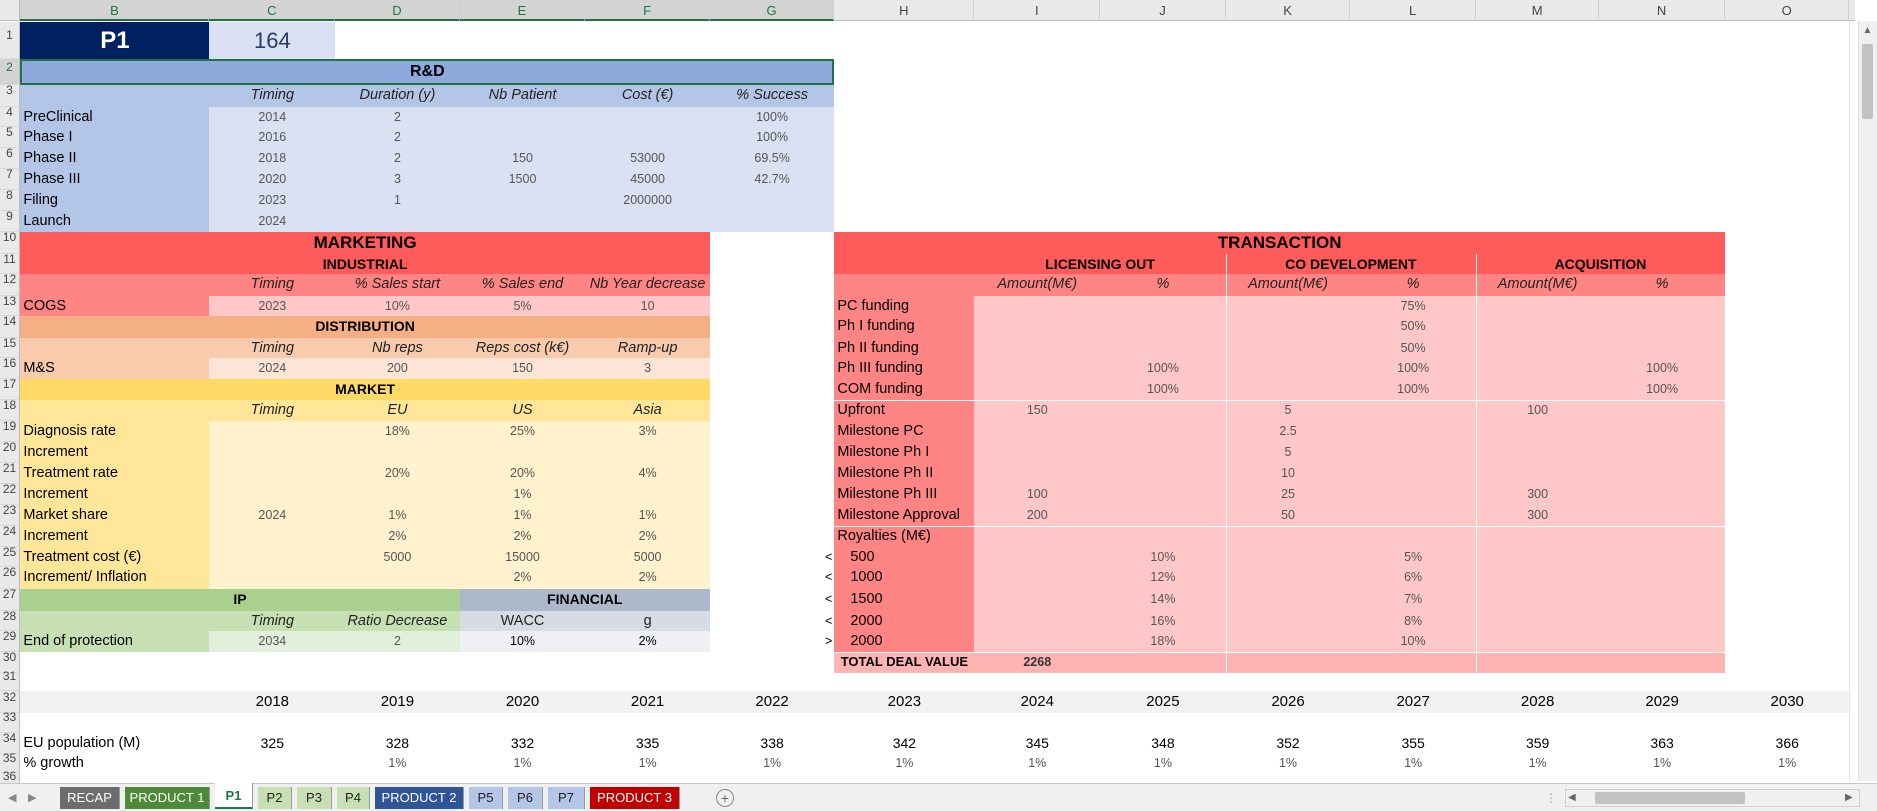 The height and width of the screenshot is (811, 1877). Describe the element at coordinates (861, 409) in the screenshot. I see `transaction-row-label: Upfront` at that location.